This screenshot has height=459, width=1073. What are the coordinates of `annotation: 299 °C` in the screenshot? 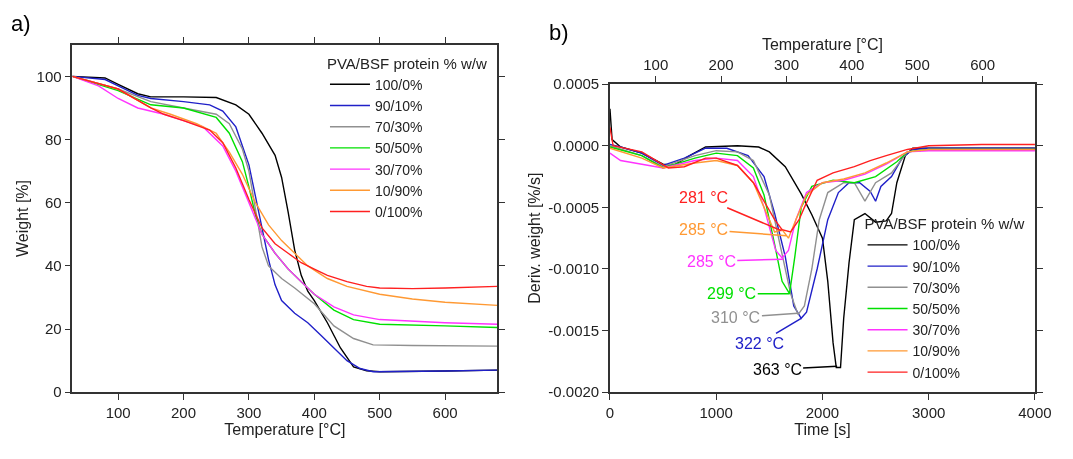 It's located at (732, 293).